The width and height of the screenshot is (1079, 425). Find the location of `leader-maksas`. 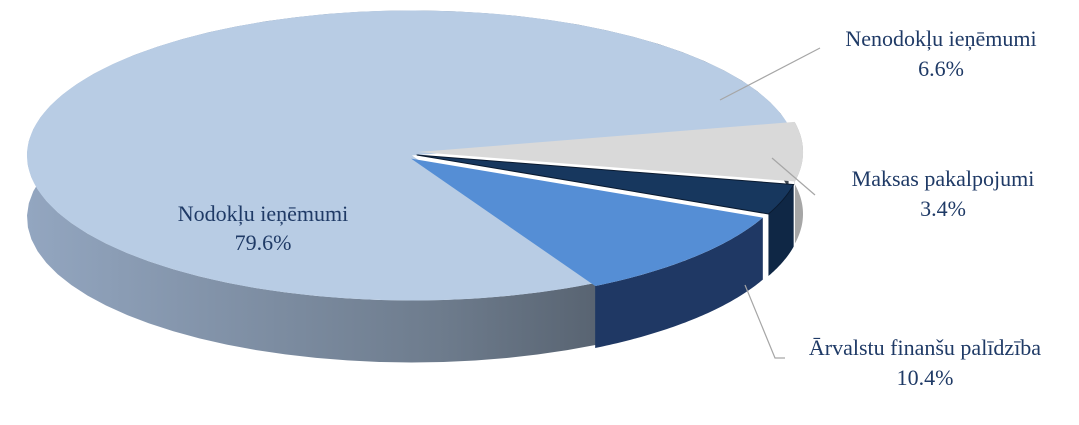

leader-maksas is located at coordinates (793, 176).